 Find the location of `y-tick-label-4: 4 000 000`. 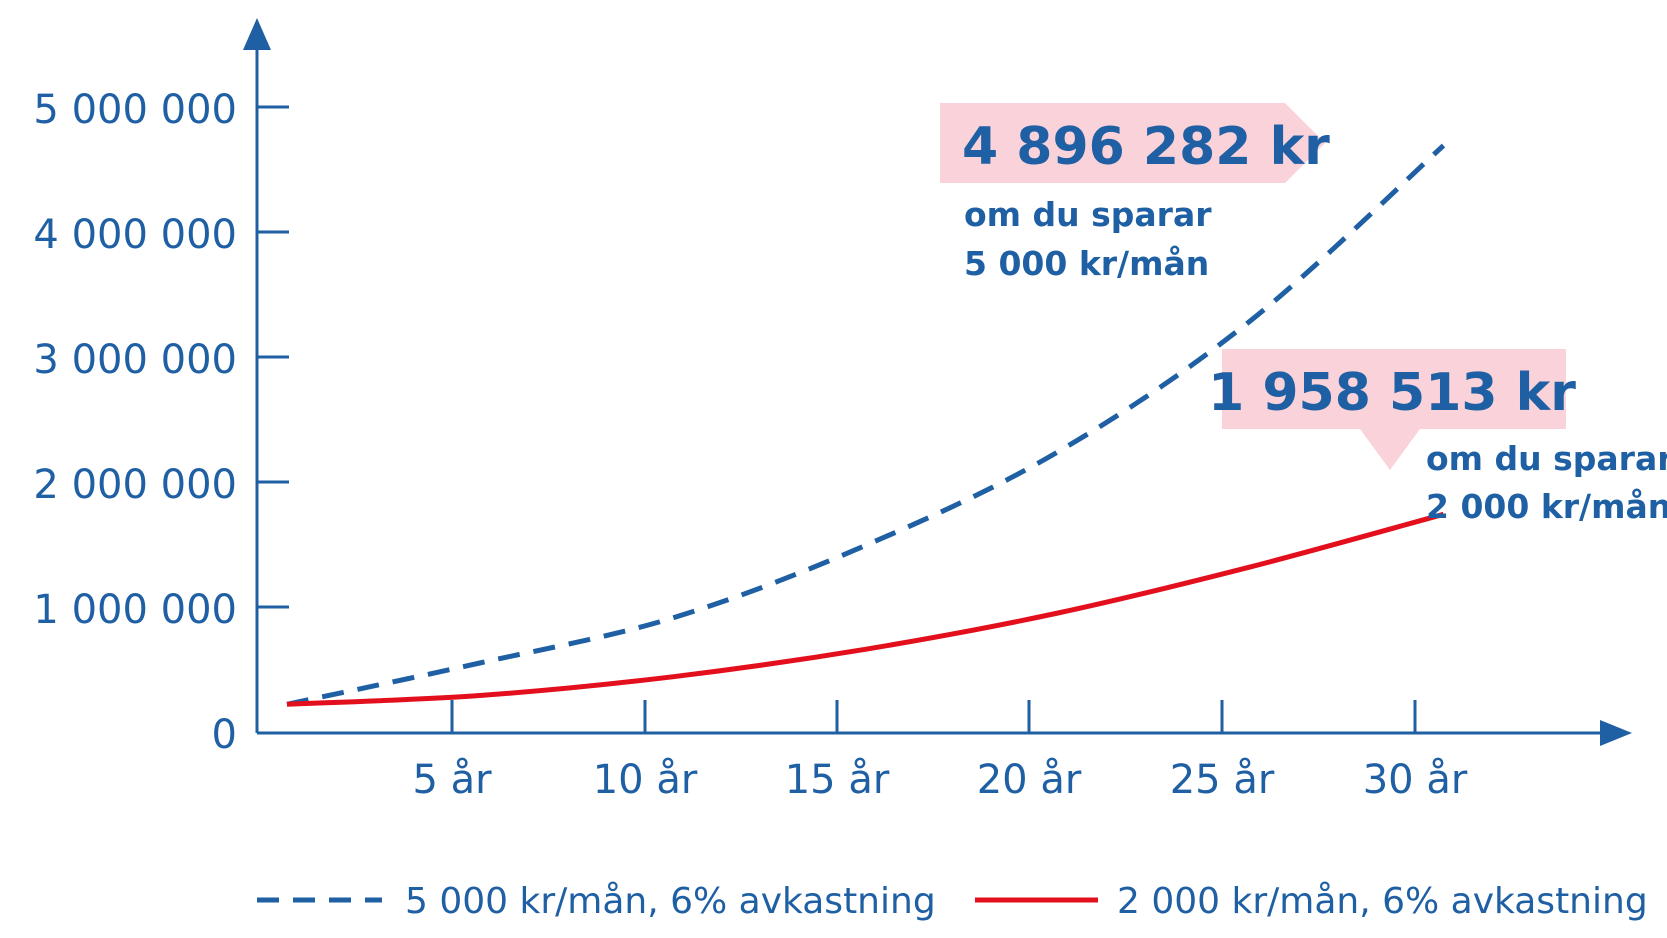

y-tick-label-4: 4 000 000 is located at coordinates (135, 235).